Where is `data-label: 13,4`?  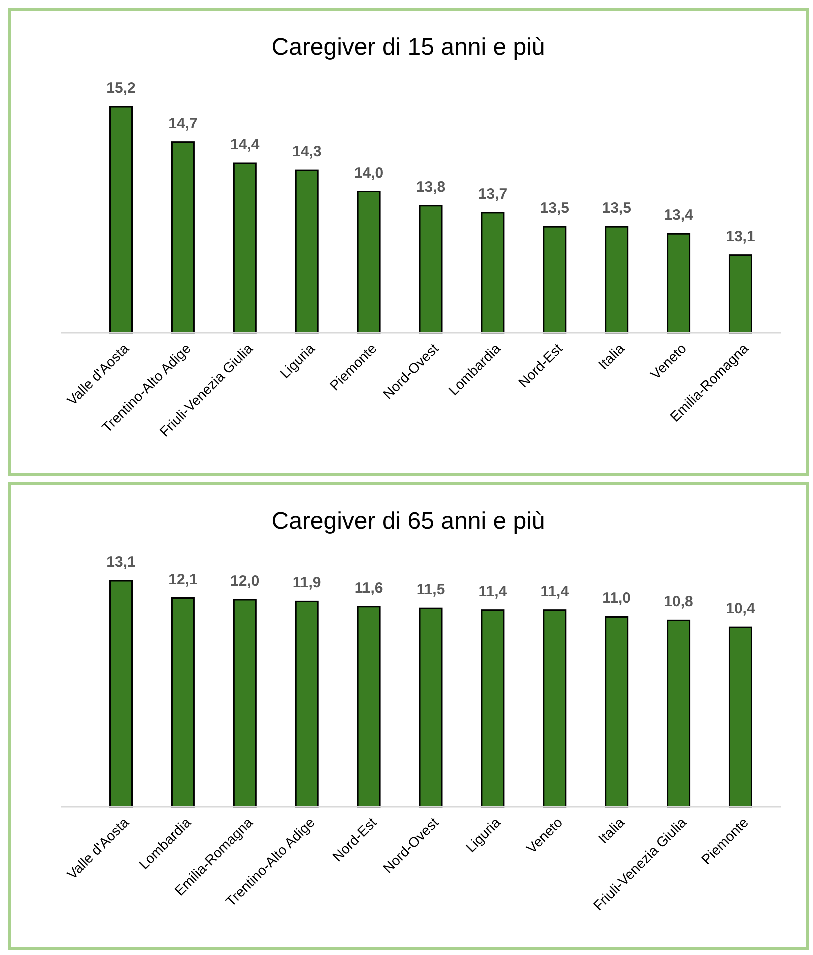
data-label: 13,4 is located at coordinates (679, 215).